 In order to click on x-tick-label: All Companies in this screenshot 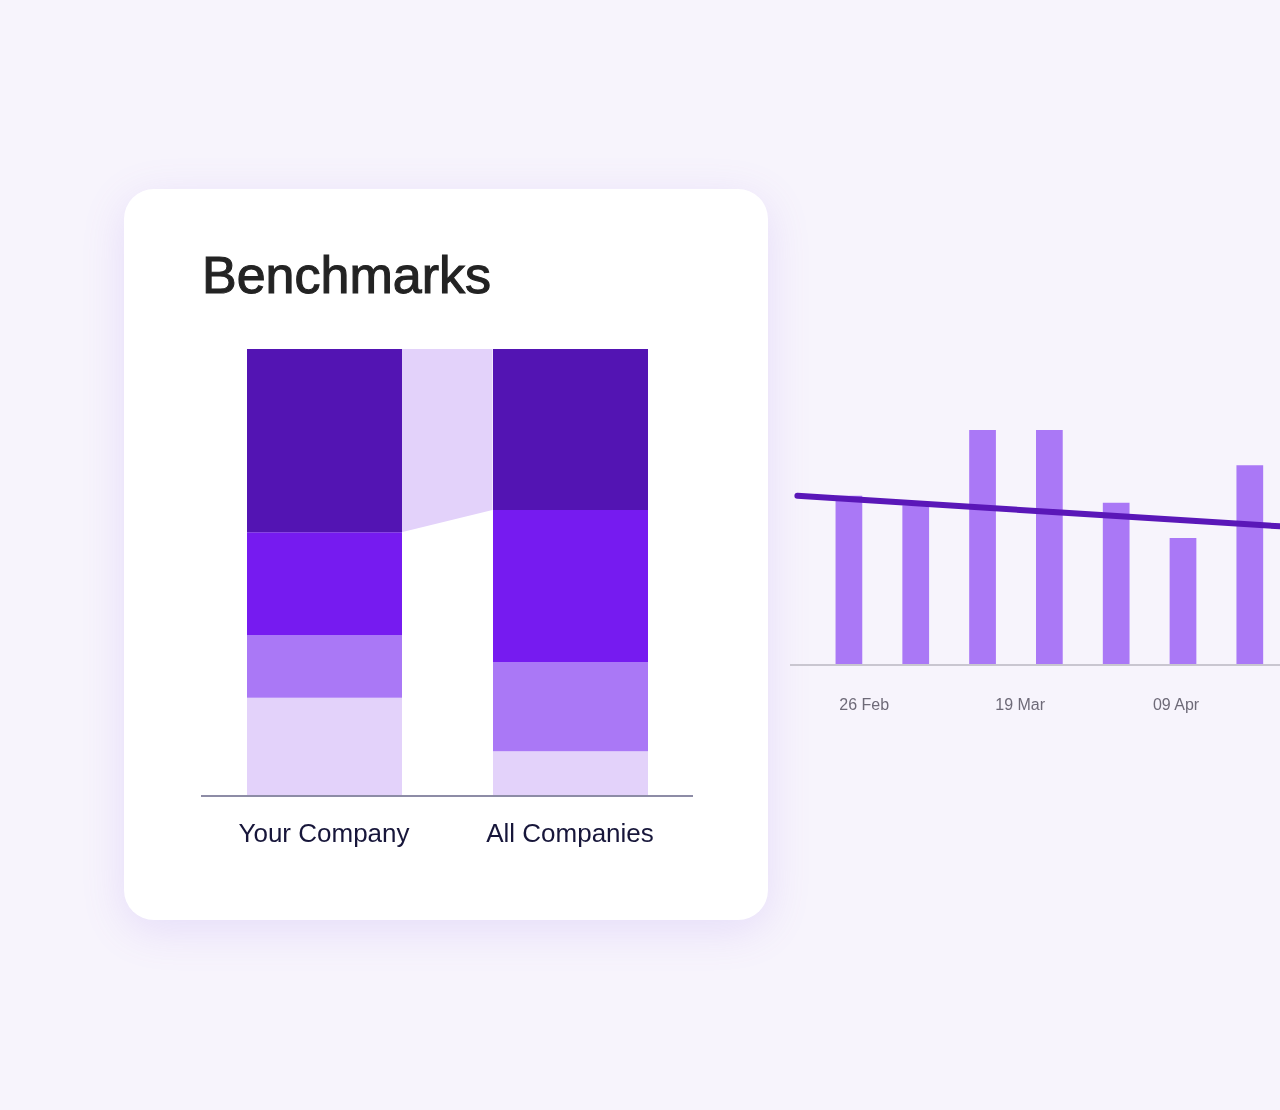, I will do `click(570, 833)`.